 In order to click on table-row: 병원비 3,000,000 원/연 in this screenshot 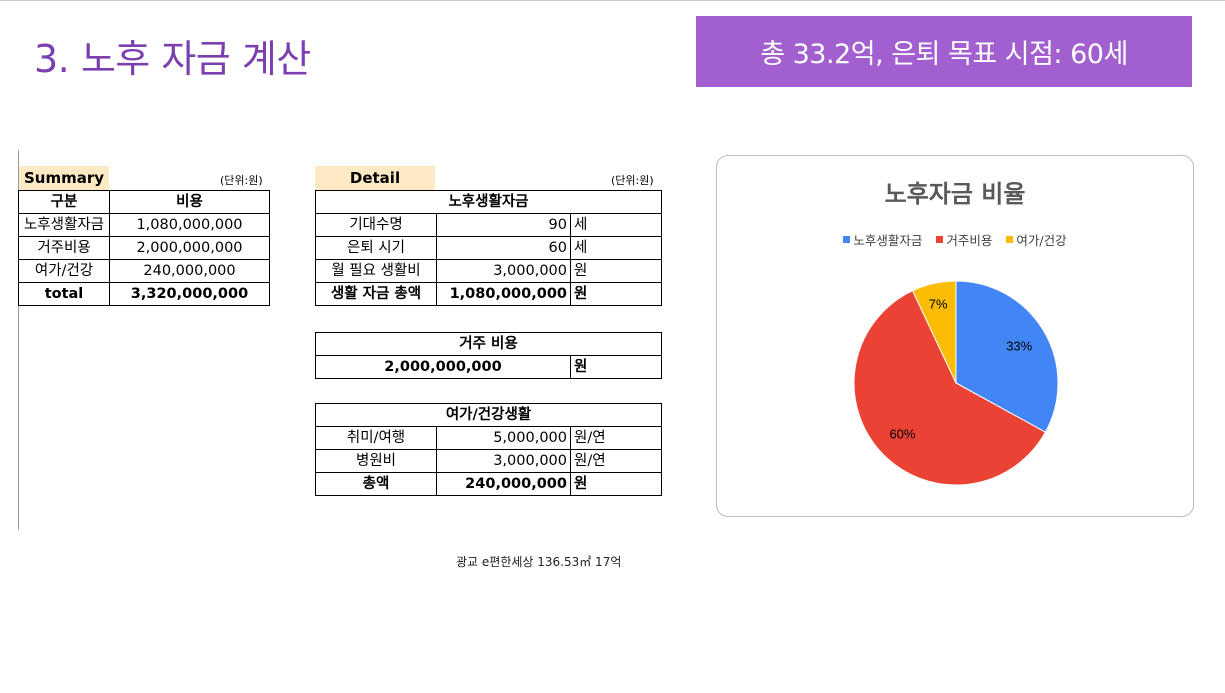, I will do `click(488, 461)`.